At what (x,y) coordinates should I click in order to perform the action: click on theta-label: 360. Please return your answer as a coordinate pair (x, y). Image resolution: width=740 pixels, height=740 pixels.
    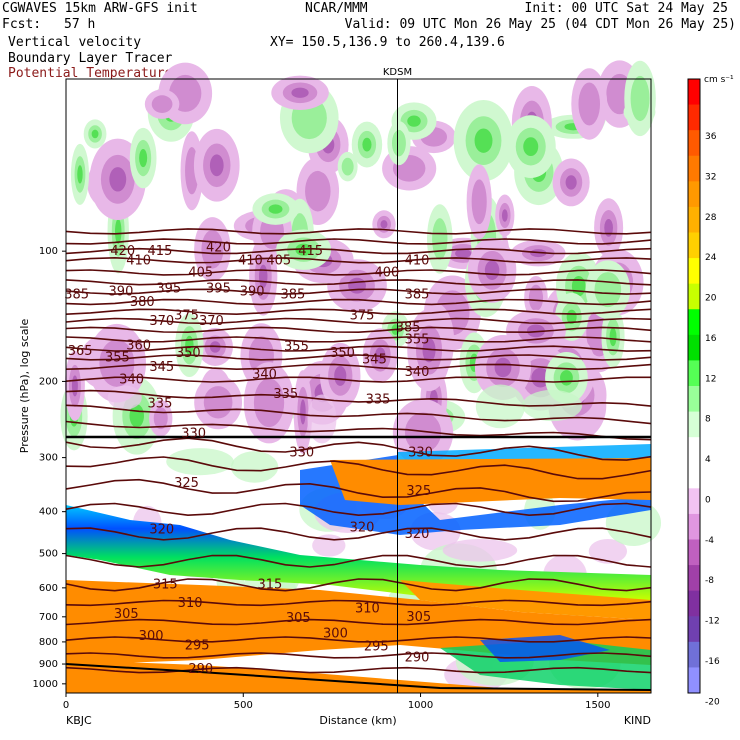
    Looking at the image, I should click on (138, 345).